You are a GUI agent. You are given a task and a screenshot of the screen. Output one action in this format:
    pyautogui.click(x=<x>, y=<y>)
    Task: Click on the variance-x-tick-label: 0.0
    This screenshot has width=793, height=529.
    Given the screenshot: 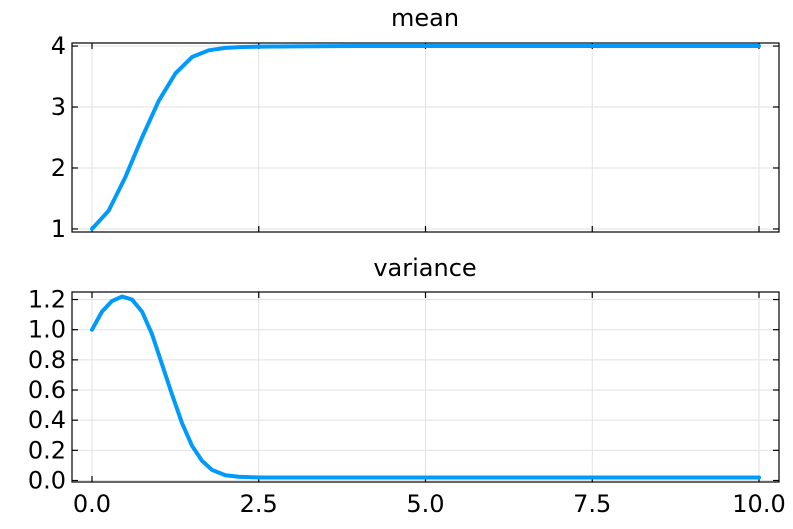 What is the action you would take?
    pyautogui.click(x=92, y=504)
    